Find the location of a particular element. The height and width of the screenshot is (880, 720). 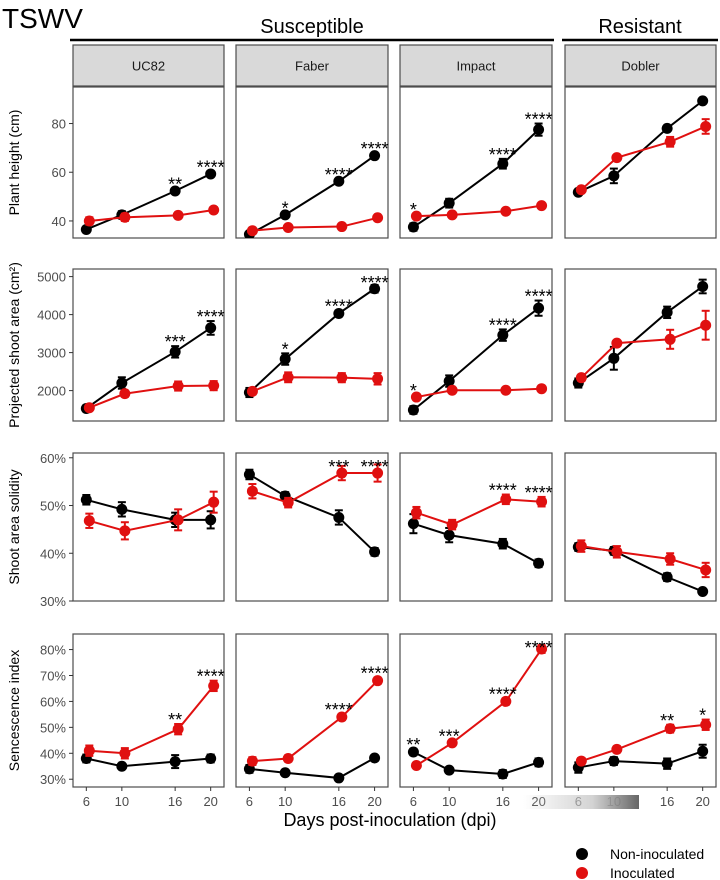

y-tick-label: 70% is located at coordinates (53, 675).